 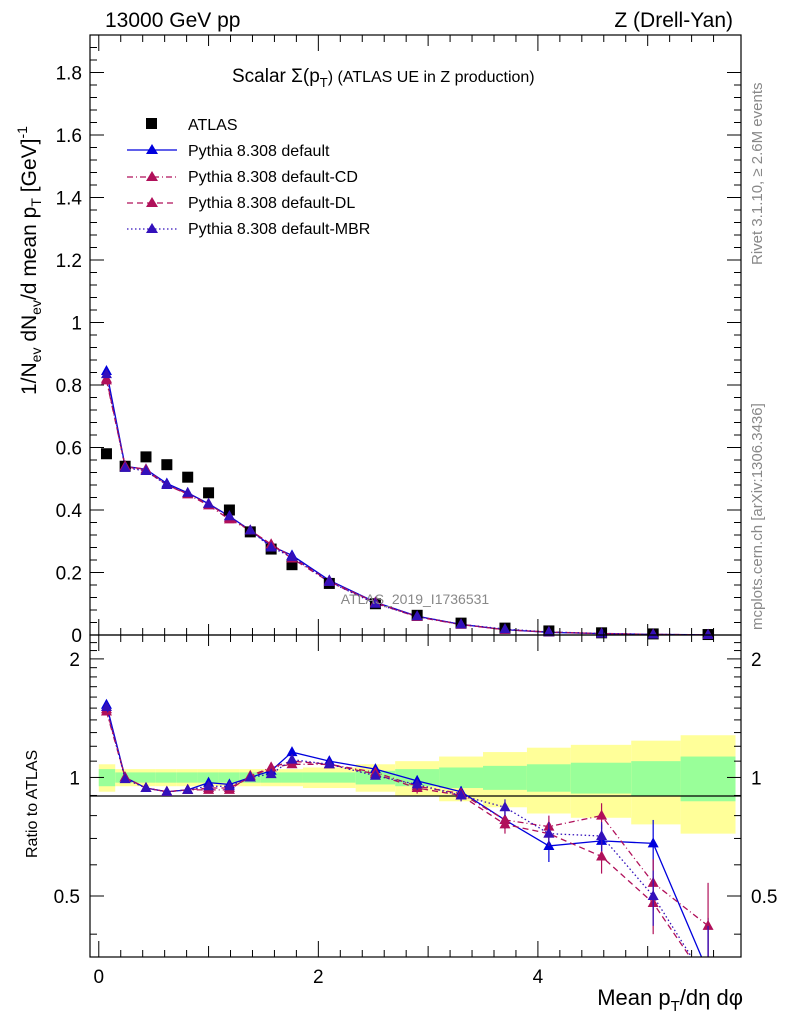 I want to click on ylabel-p1: 1/N, so click(x=29, y=378).